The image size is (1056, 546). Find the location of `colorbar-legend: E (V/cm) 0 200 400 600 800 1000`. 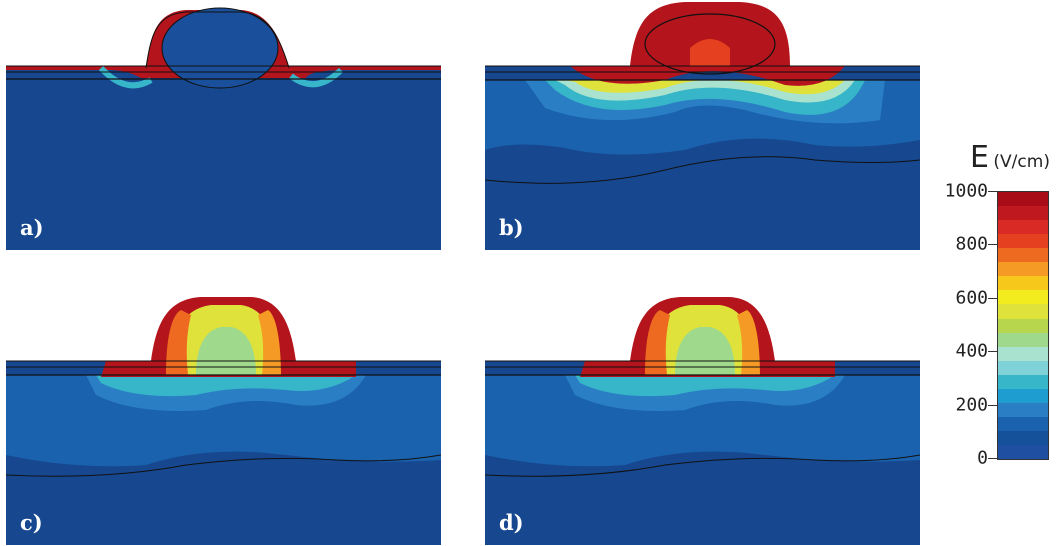

colorbar-legend: E (V/cm) 0 200 400 600 800 1000 is located at coordinates (993, 305).